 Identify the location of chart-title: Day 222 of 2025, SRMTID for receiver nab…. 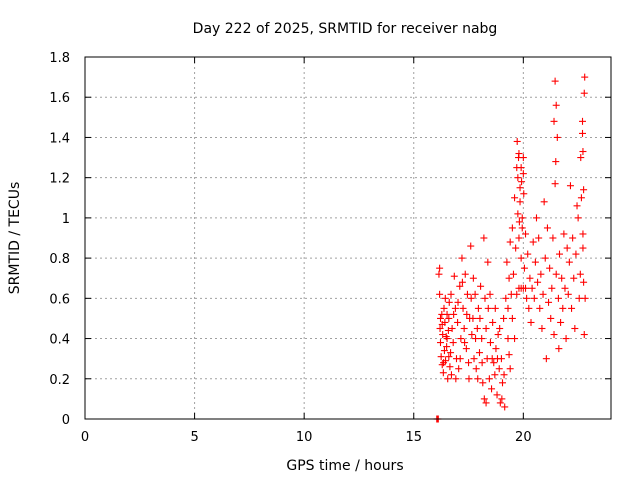
(345, 29).